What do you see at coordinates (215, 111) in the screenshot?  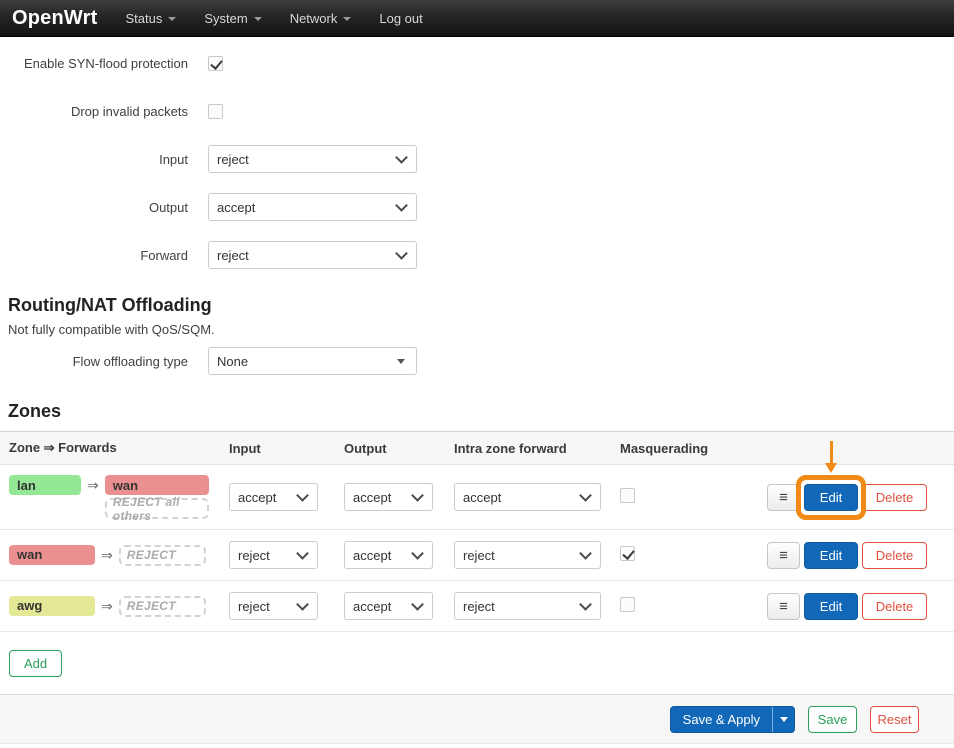 I see `drop-invalid-packets-checkbox` at bounding box center [215, 111].